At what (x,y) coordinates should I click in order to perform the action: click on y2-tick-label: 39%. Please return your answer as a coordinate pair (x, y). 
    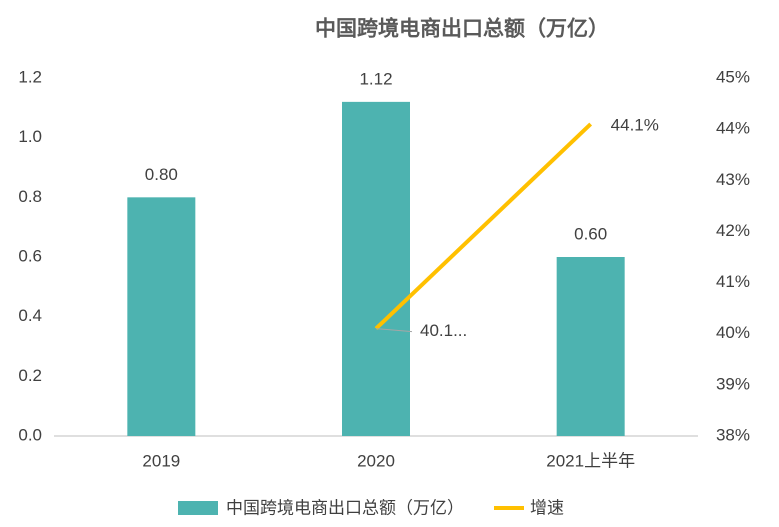
    Looking at the image, I should click on (733, 383).